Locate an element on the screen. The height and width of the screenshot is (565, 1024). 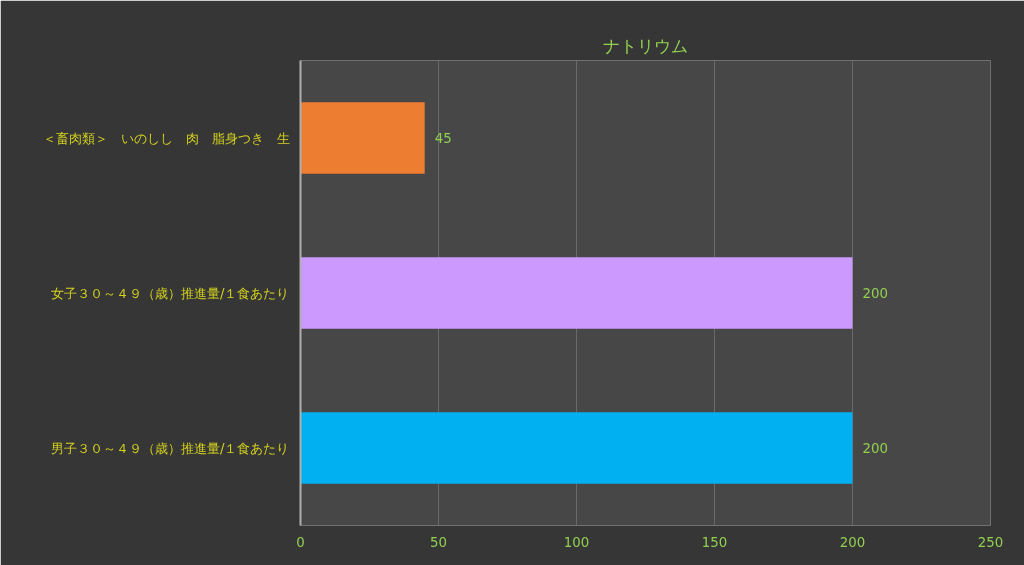
y-tick-label: 男子３０～４９（歳）推進量/１食あたり is located at coordinates (170, 448).